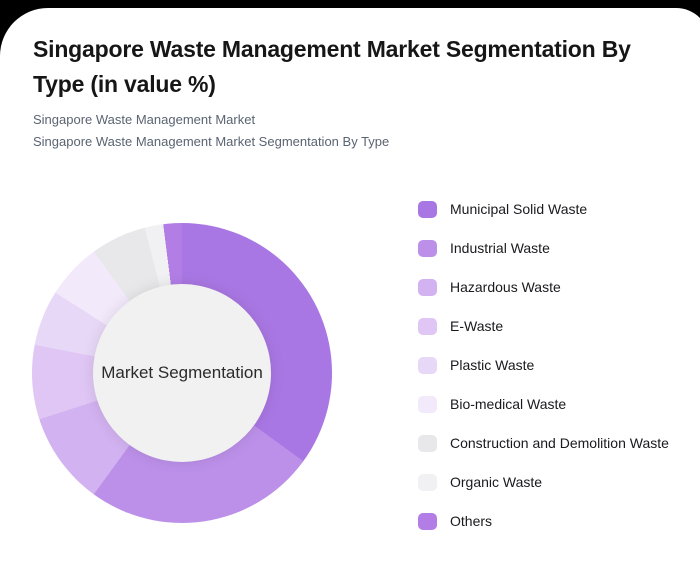  What do you see at coordinates (559, 443) in the screenshot?
I see `legend-label: Construction and Demolition Waste` at bounding box center [559, 443].